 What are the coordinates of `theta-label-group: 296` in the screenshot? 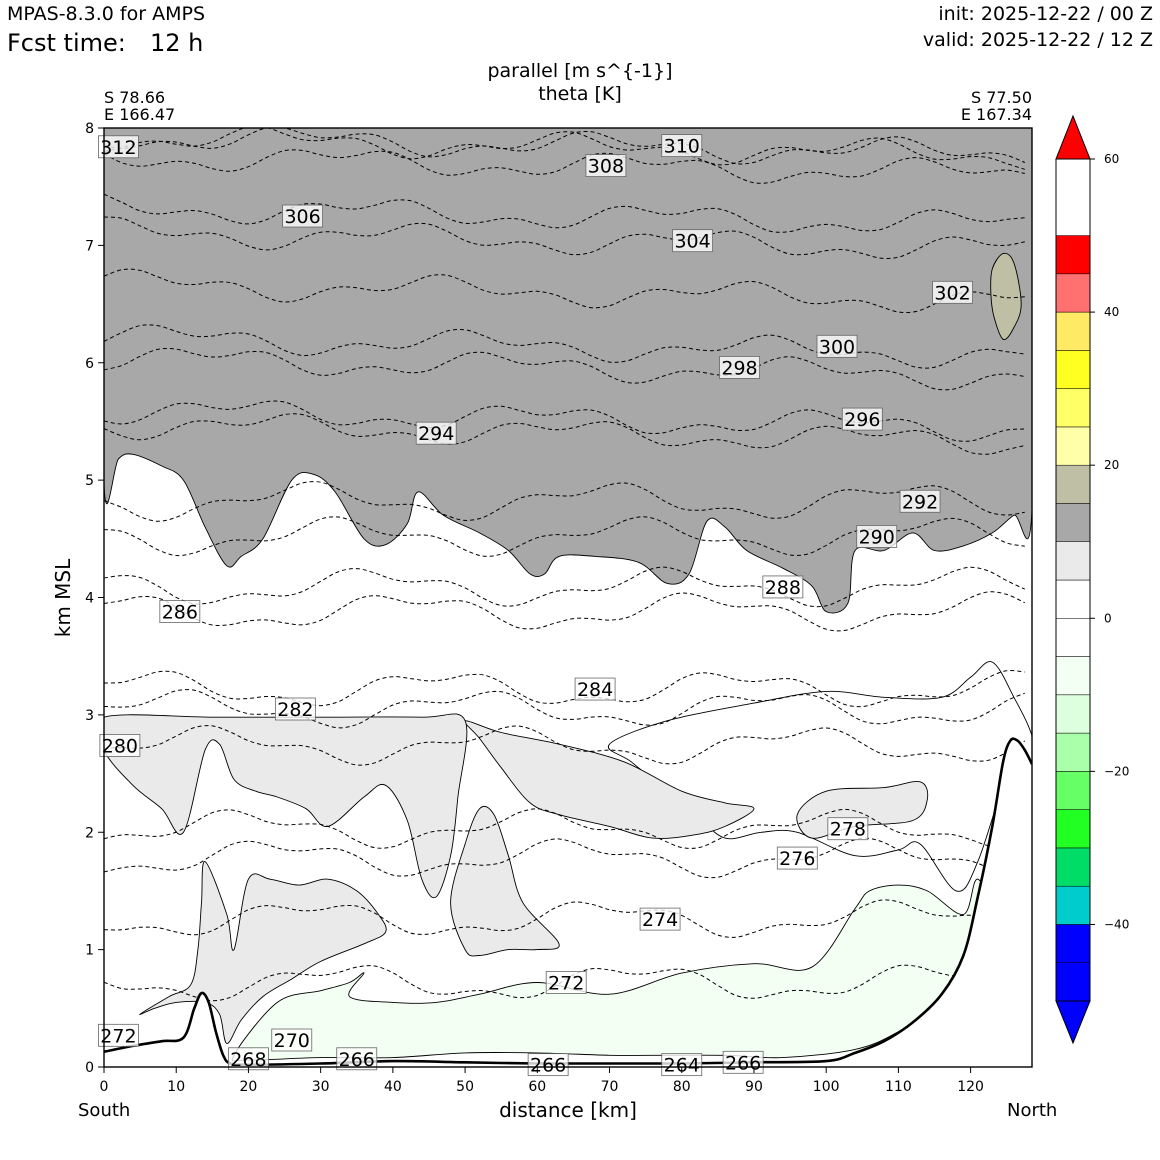 It's located at (862, 419).